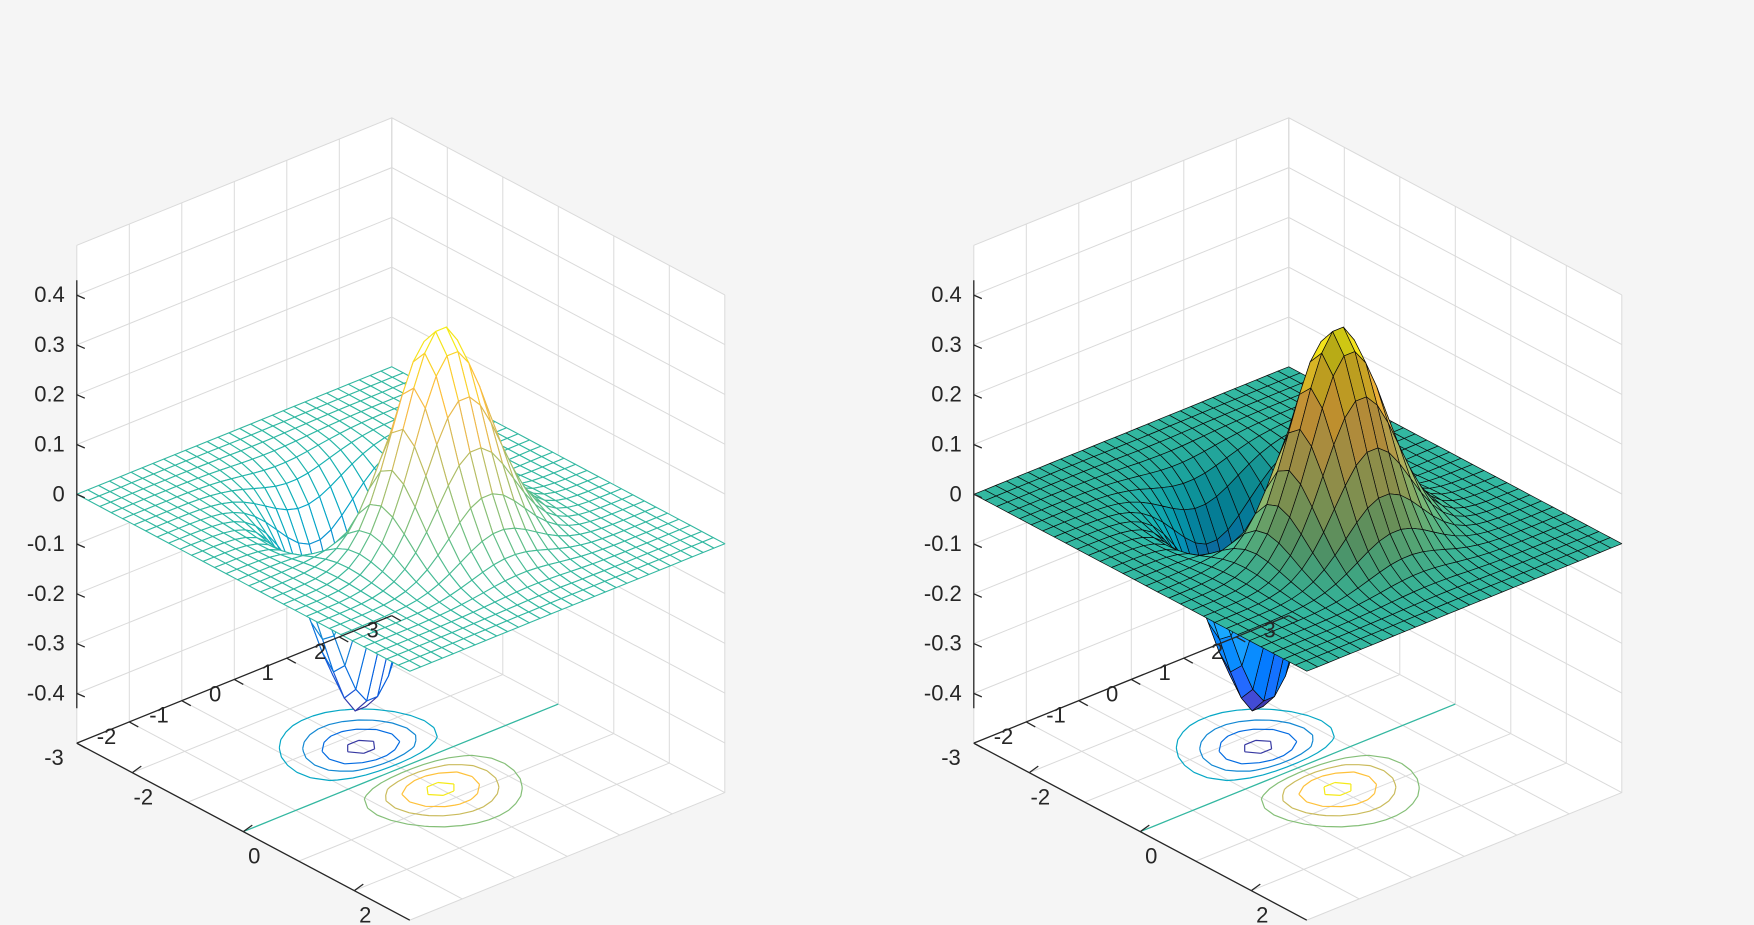  I want to click on y-tick-label: 1, so click(1165, 672).